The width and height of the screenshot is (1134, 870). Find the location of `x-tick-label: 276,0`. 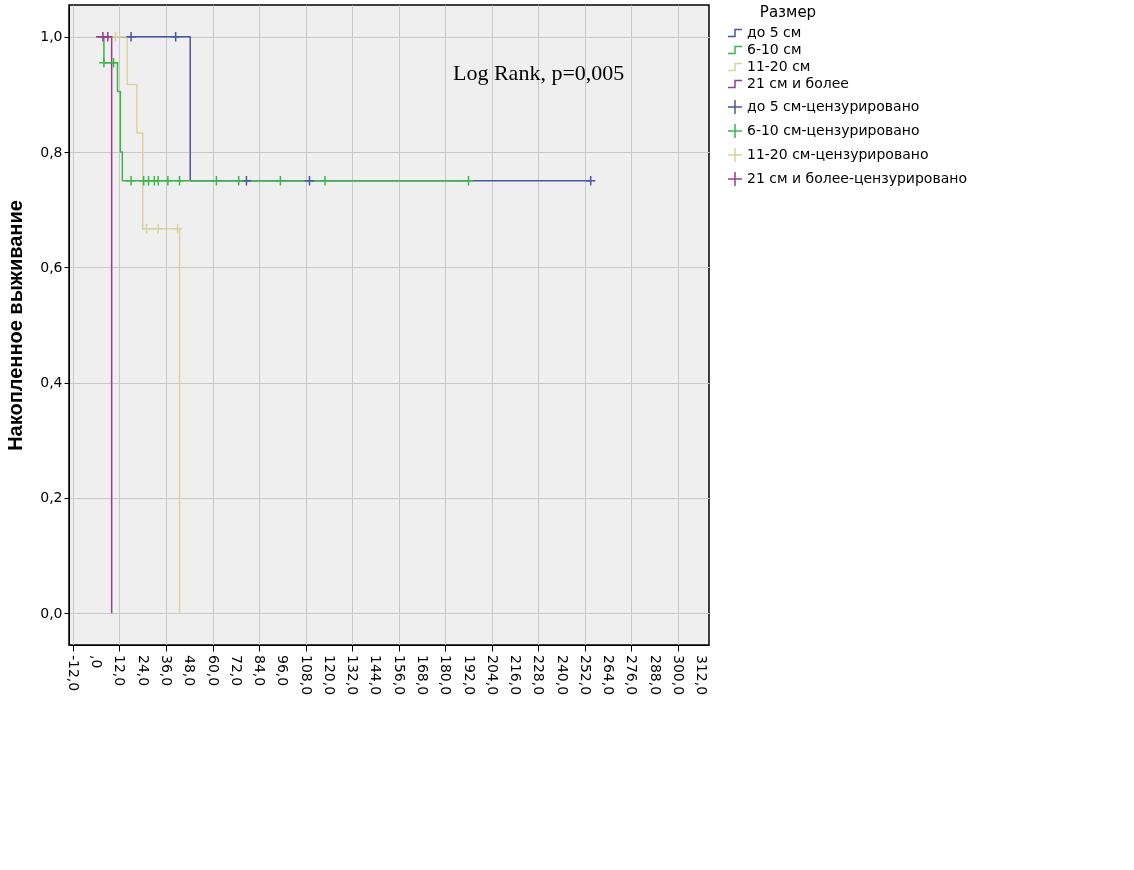

x-tick-label: 276,0 is located at coordinates (632, 675).